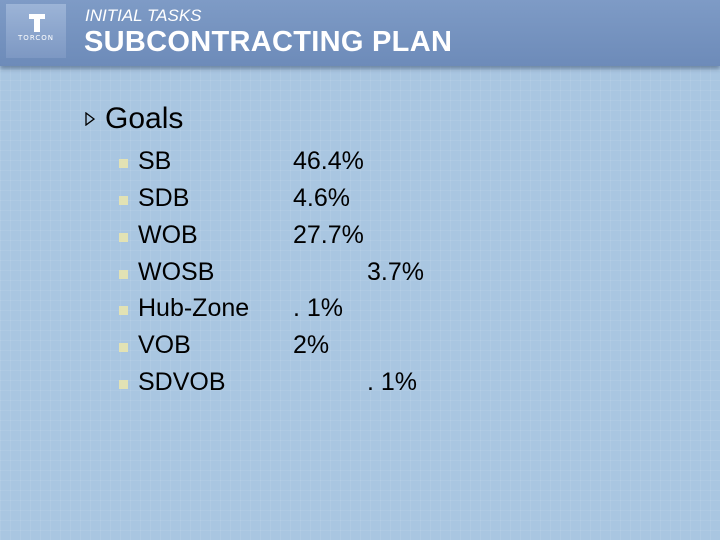 Image resolution: width=720 pixels, height=540 pixels. Describe the element at coordinates (360, 349) in the screenshot. I see `list-item: VOB 2%` at that location.